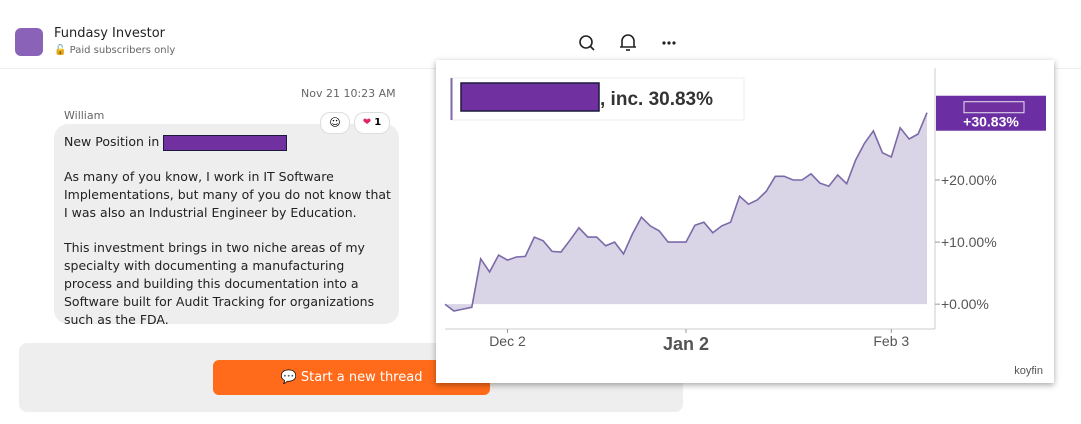  I want to click on timestamp: Nov 21 10:23 AM, so click(348, 93).